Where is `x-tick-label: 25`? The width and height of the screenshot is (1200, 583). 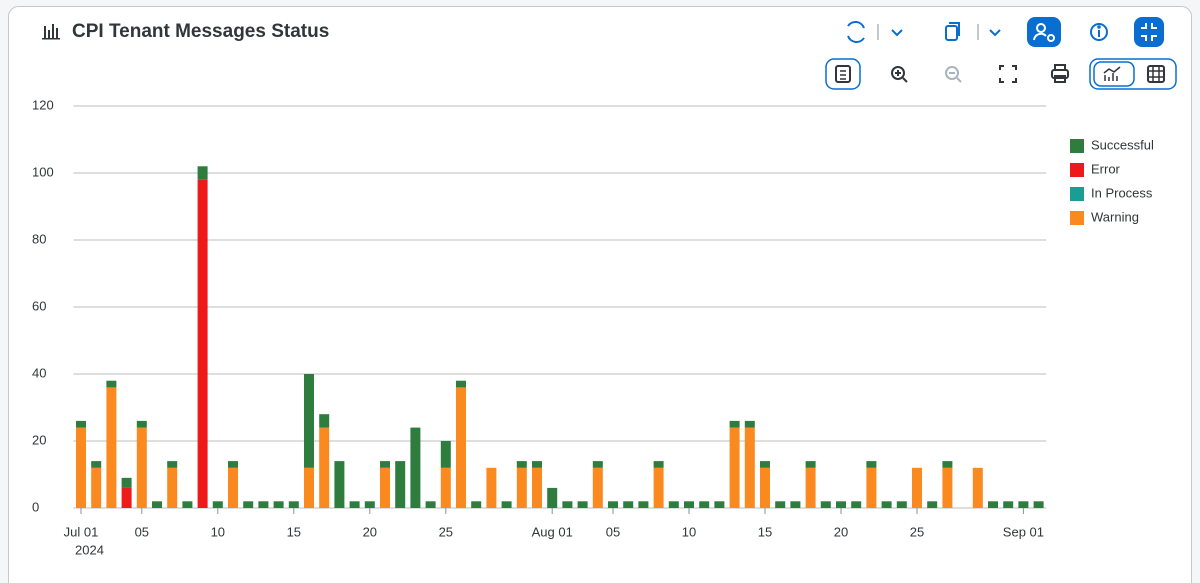 x-tick-label: 25 is located at coordinates (917, 531).